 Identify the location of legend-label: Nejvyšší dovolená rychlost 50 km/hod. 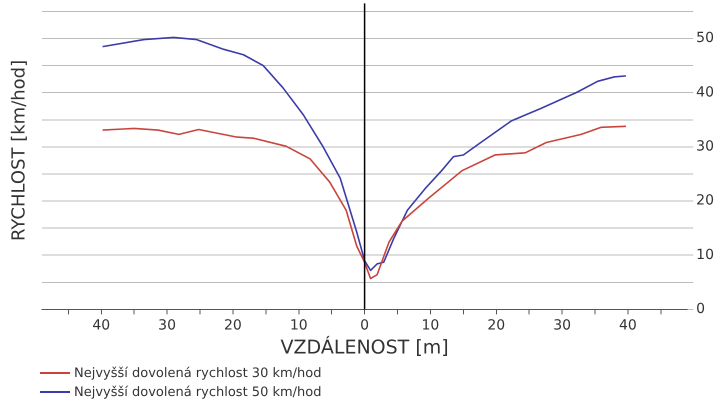
(197, 393).